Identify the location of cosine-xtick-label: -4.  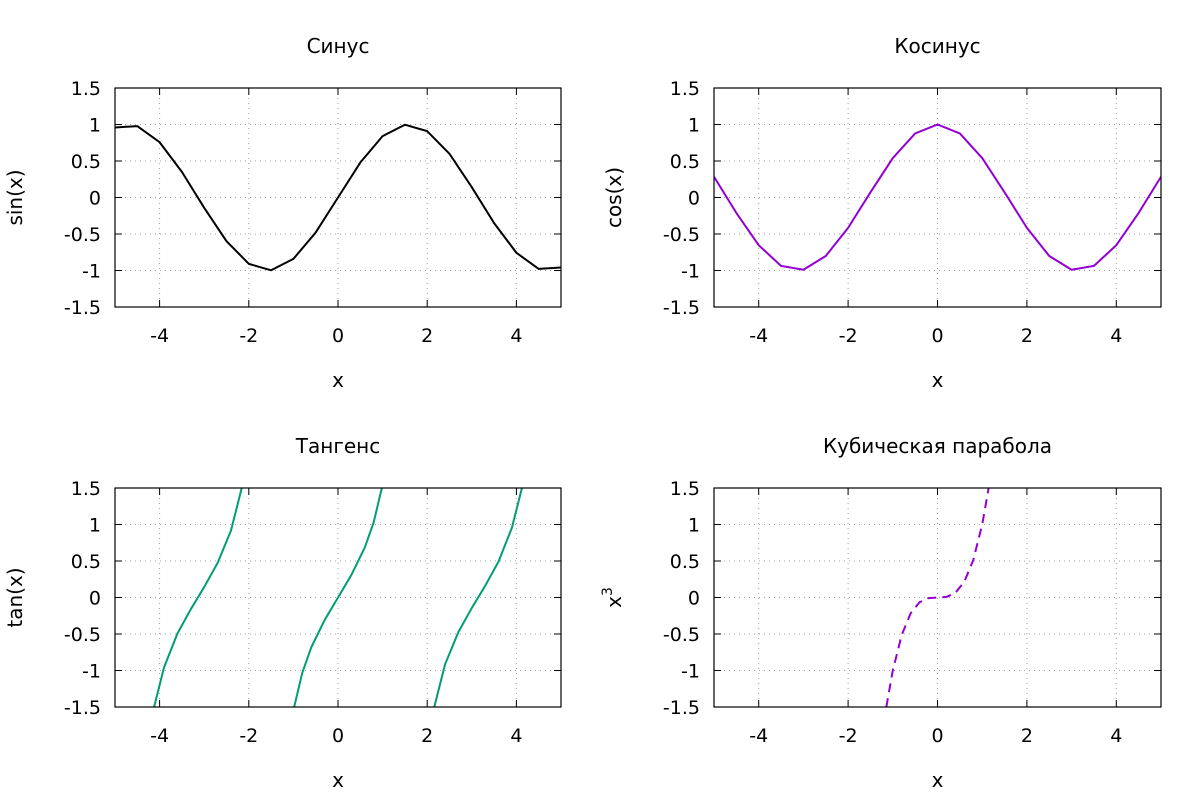
(758, 336).